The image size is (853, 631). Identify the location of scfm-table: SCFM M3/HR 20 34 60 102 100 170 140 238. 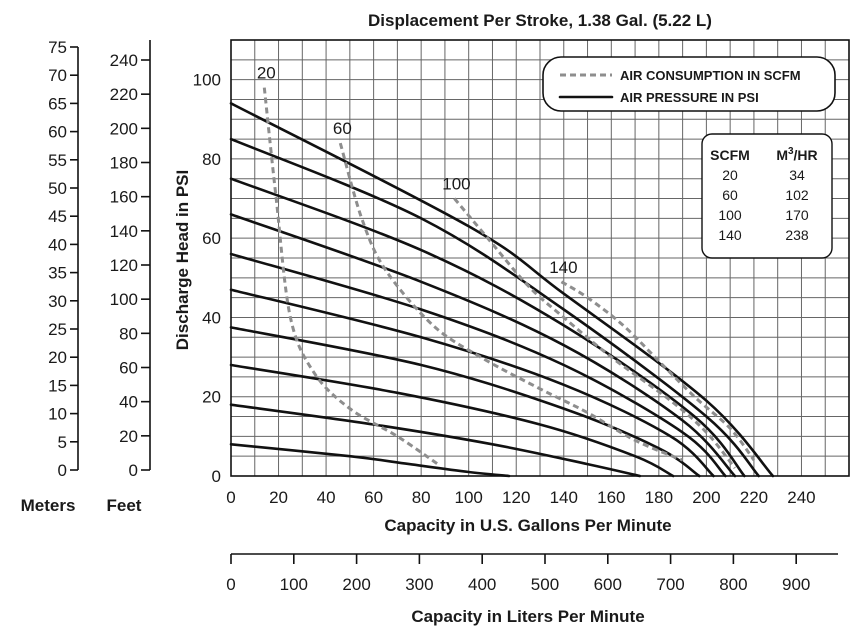
(767, 196).